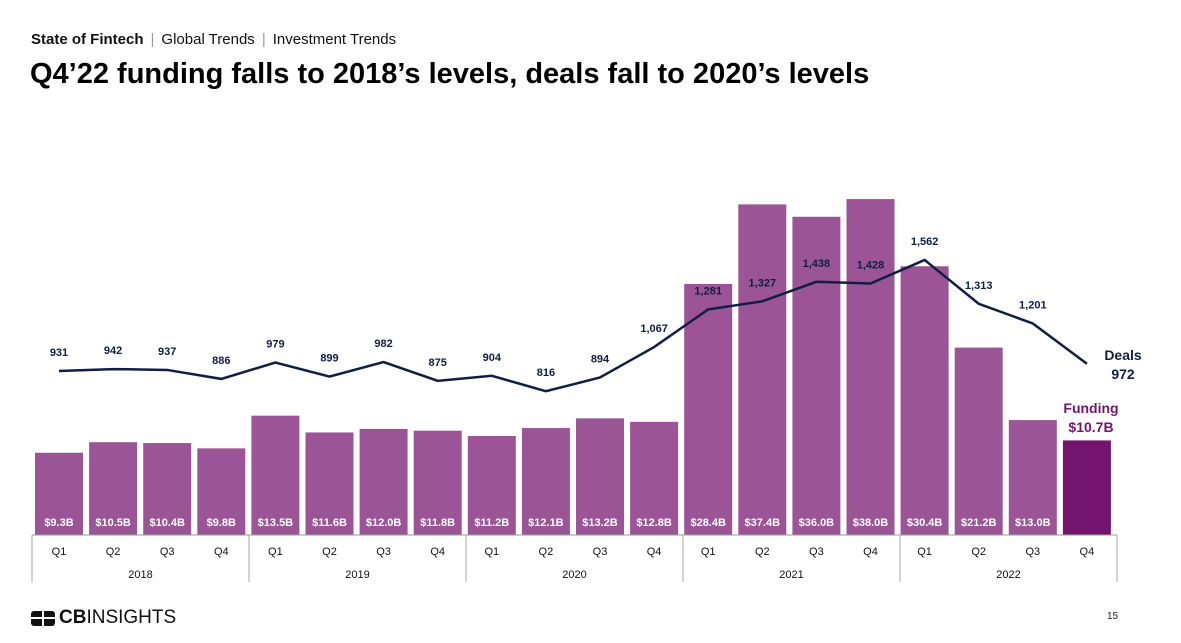 The height and width of the screenshot is (643, 1181). What do you see at coordinates (1033, 305) in the screenshot?
I see `deals-label: 1,201` at bounding box center [1033, 305].